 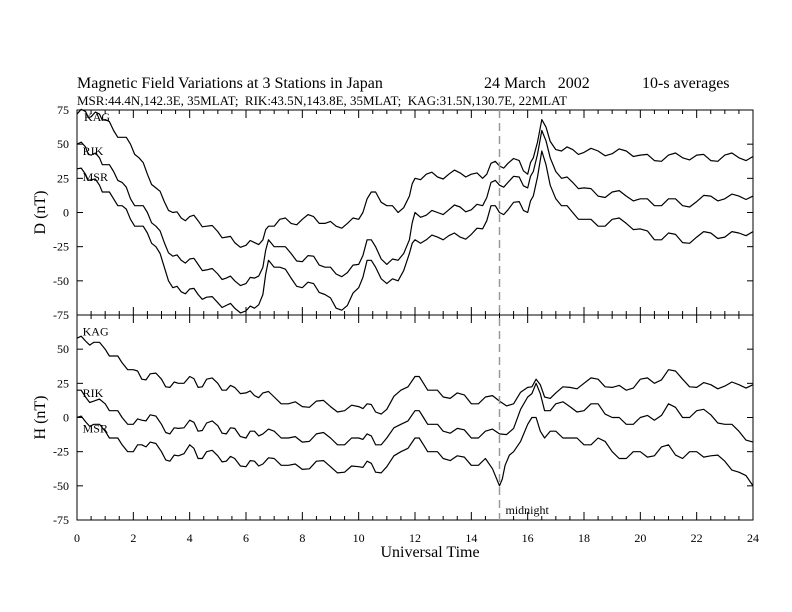 What do you see at coordinates (640, 538) in the screenshot?
I see `x-tick-label: 20` at bounding box center [640, 538].